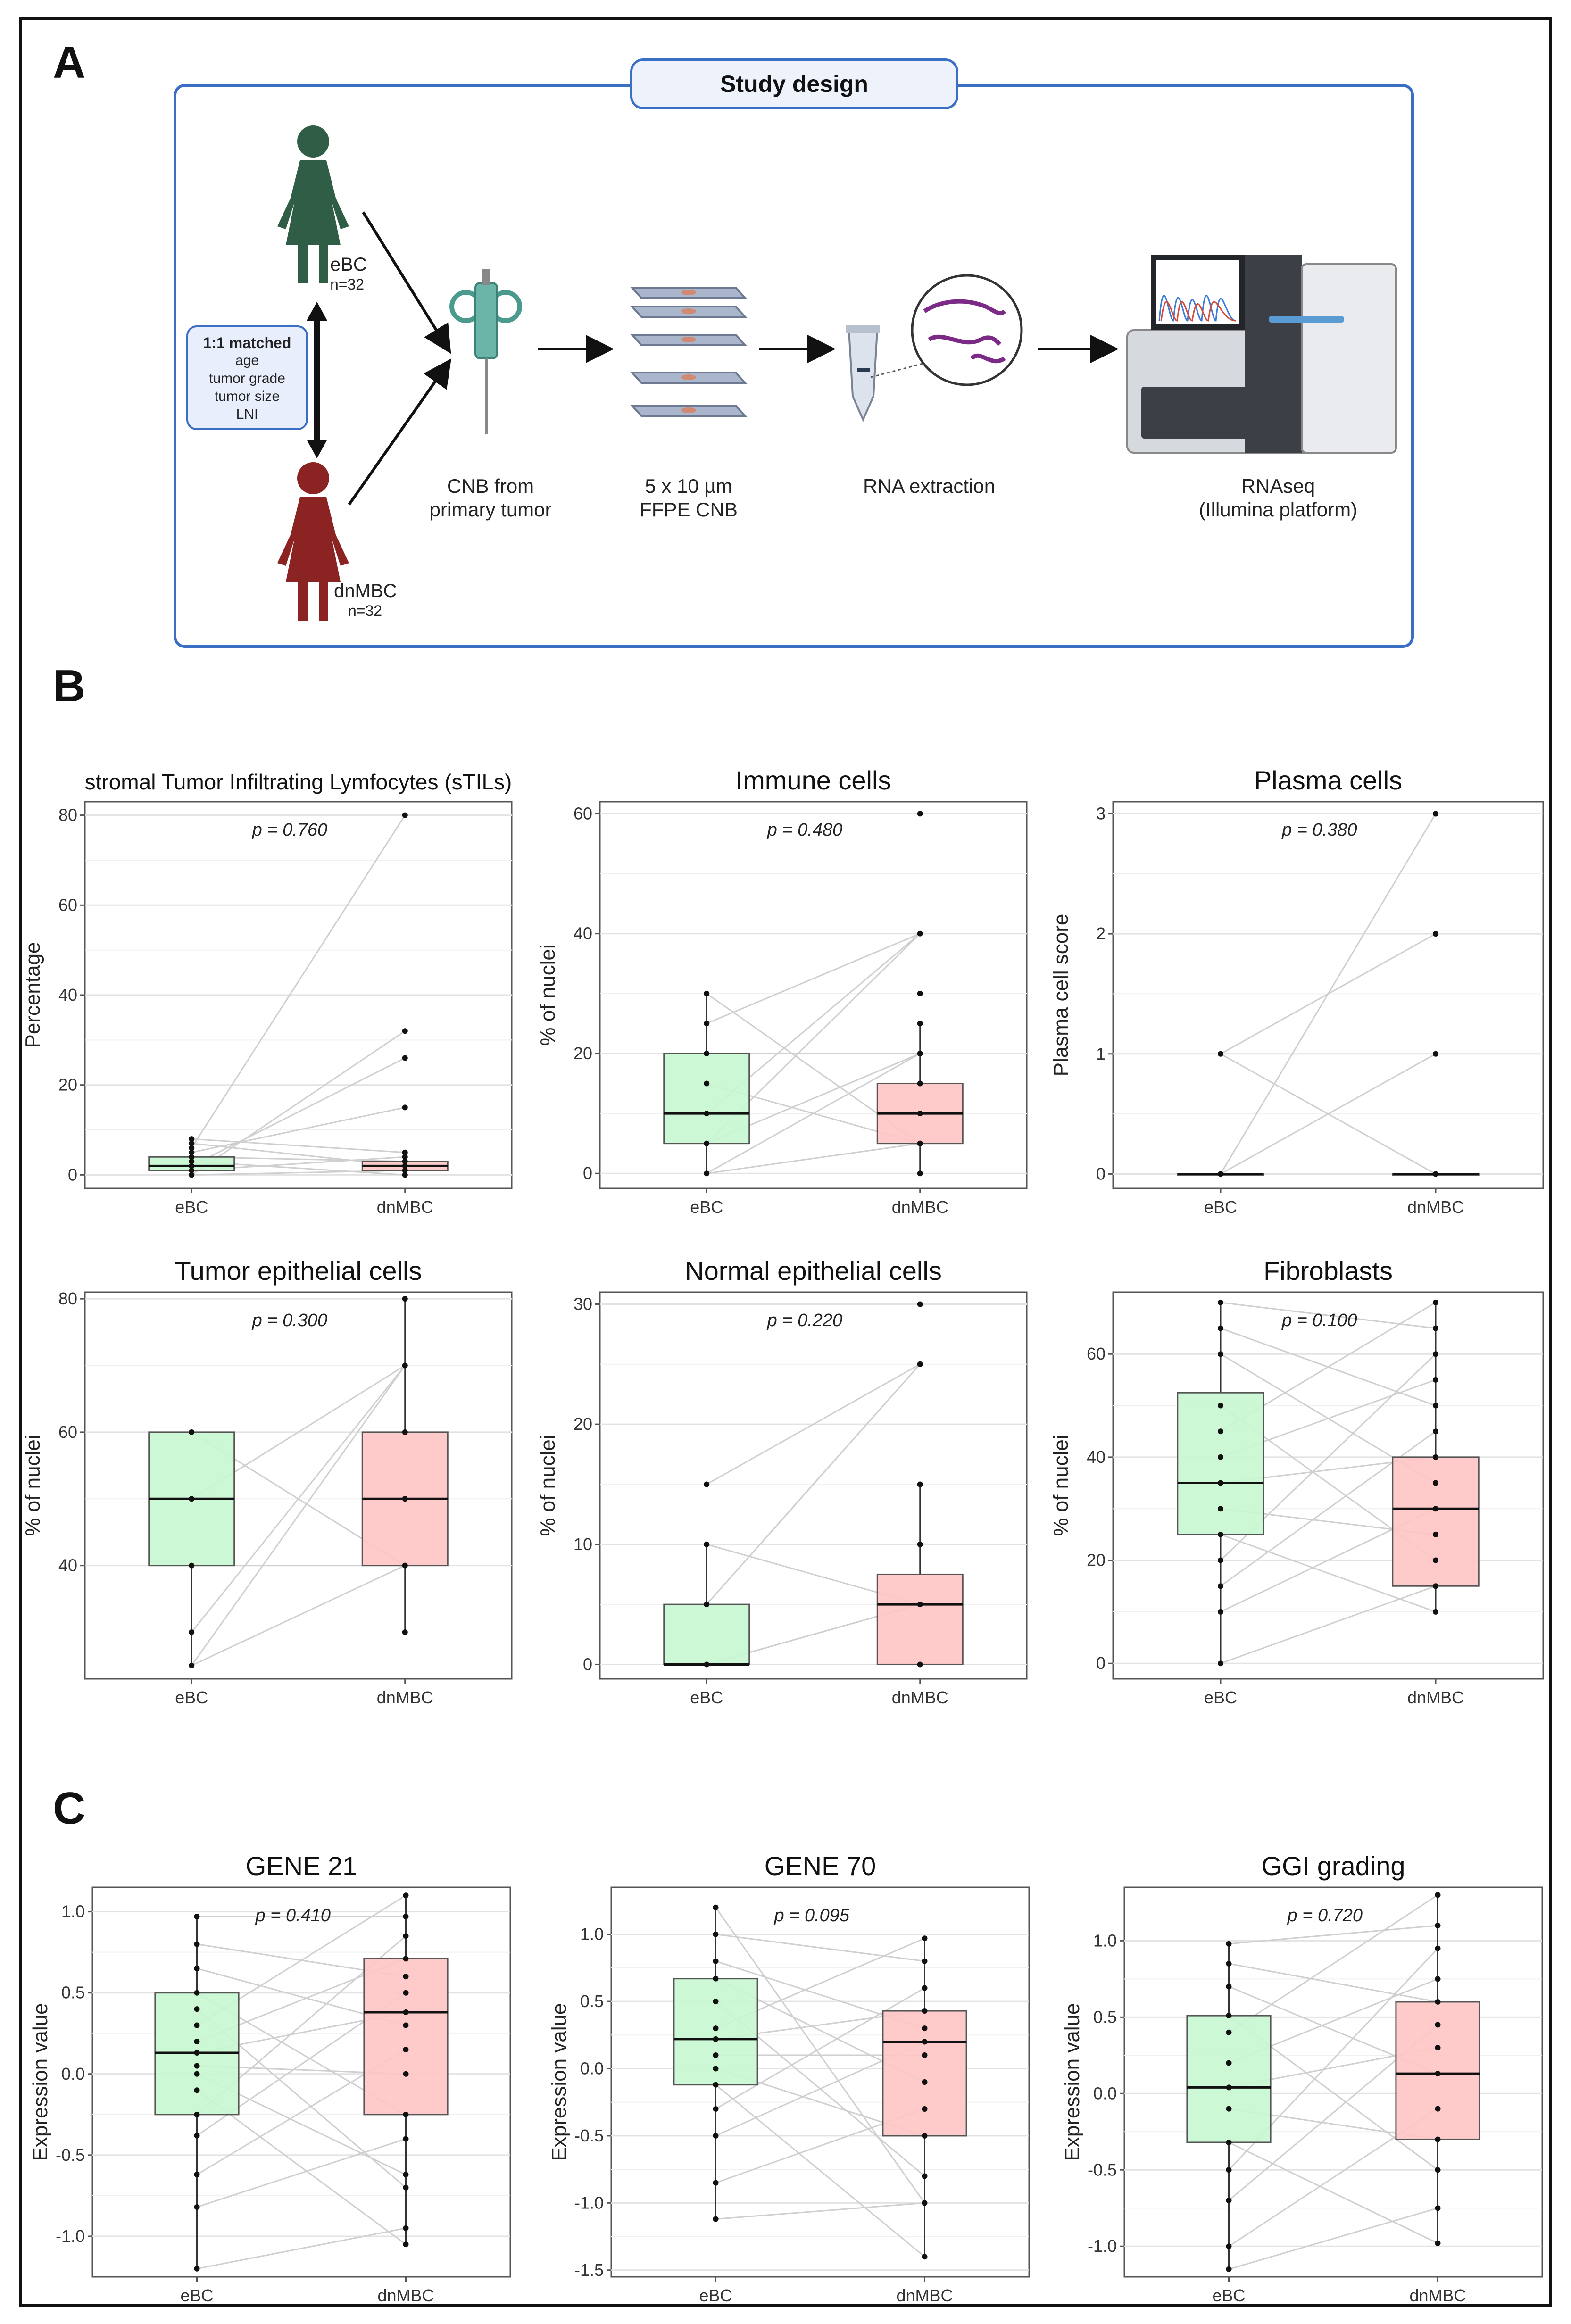  I want to click on p-value: p = 0.760, so click(290, 830).